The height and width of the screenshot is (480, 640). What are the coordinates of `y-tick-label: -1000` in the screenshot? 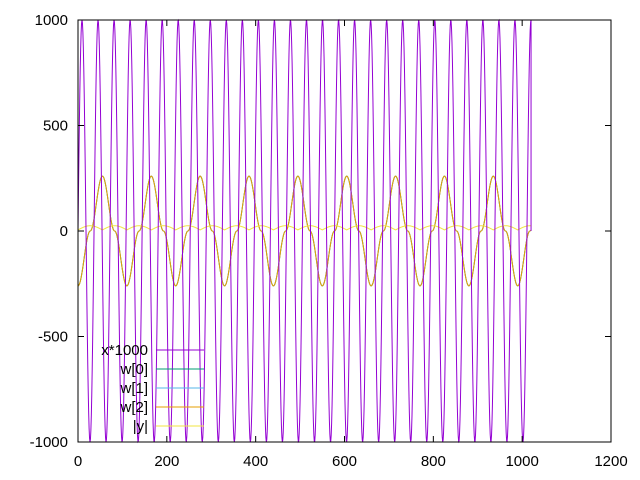 It's located at (49, 442).